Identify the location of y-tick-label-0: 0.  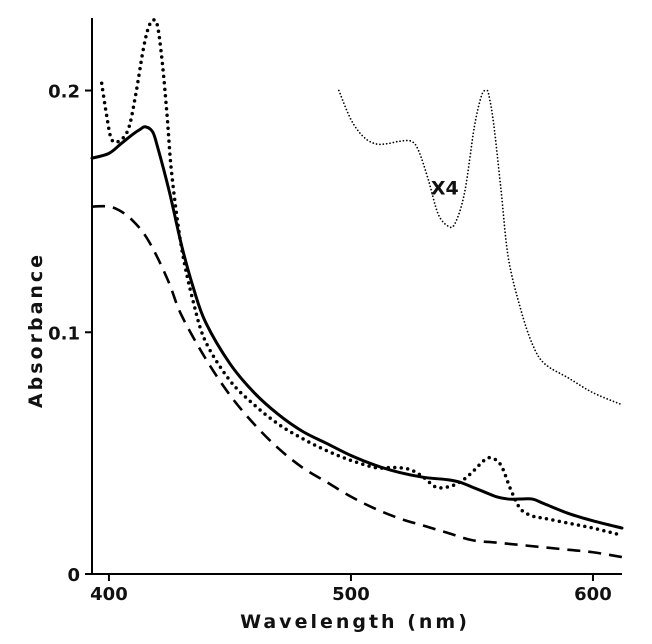
(73, 575).